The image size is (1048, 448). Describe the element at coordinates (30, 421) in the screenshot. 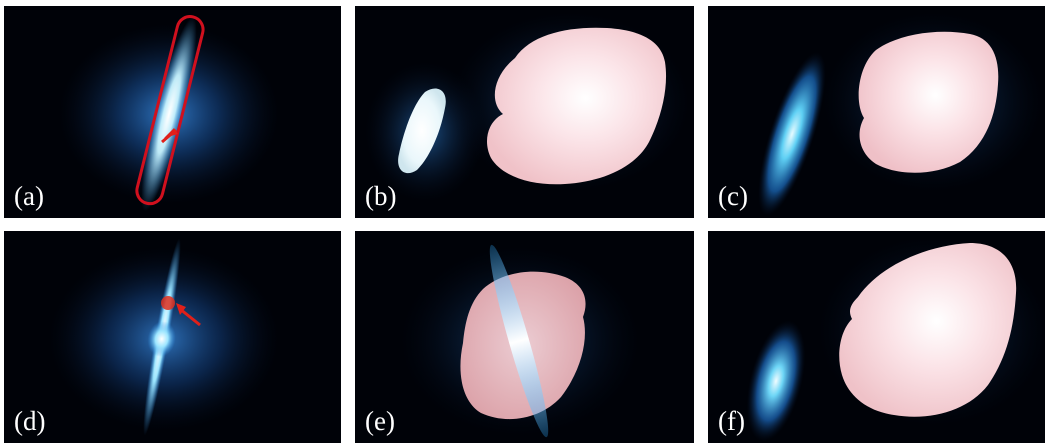

I see `panel-label-d: (d)` at that location.